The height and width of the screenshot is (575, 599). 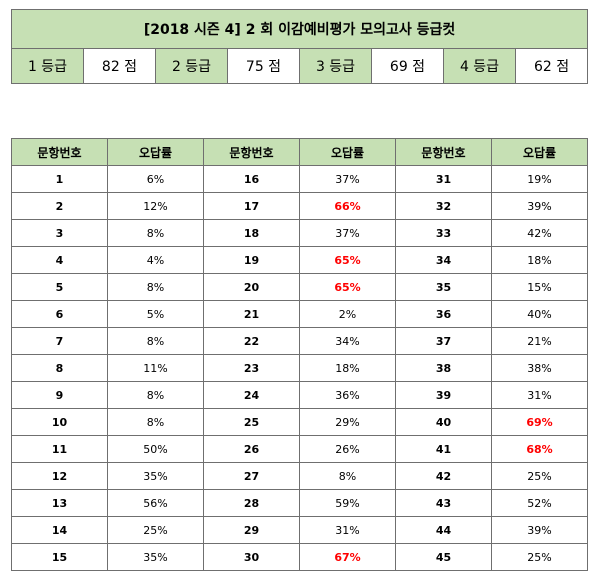 What do you see at coordinates (155, 179) in the screenshot?
I see `error-rate-cell: 6%` at bounding box center [155, 179].